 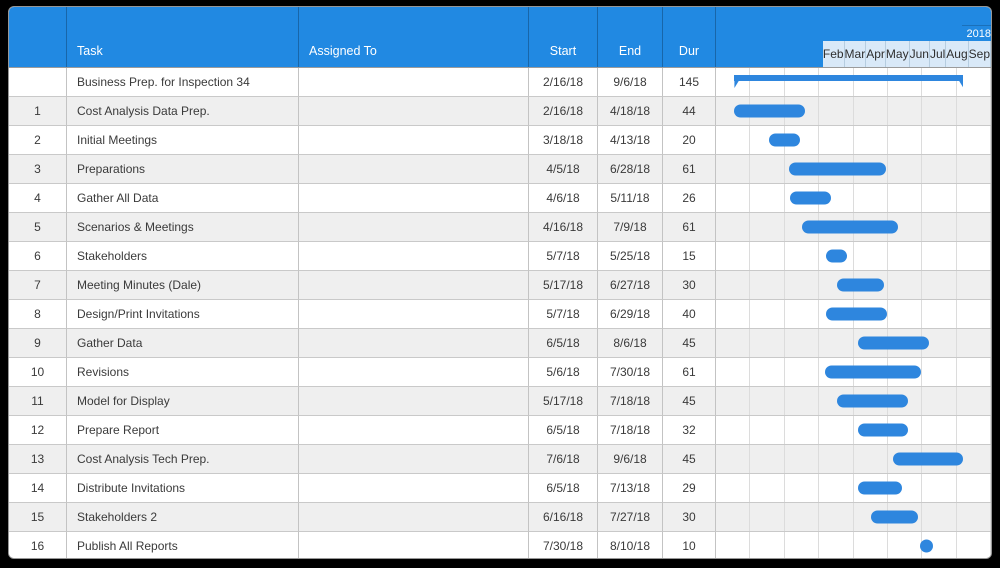 What do you see at coordinates (563, 488) in the screenshot?
I see `start-date-cell: 6/5/18` at bounding box center [563, 488].